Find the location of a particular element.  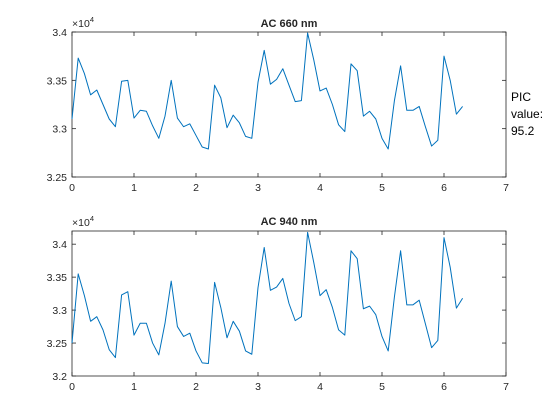

annotation-line: PIC is located at coordinates (527, 97).